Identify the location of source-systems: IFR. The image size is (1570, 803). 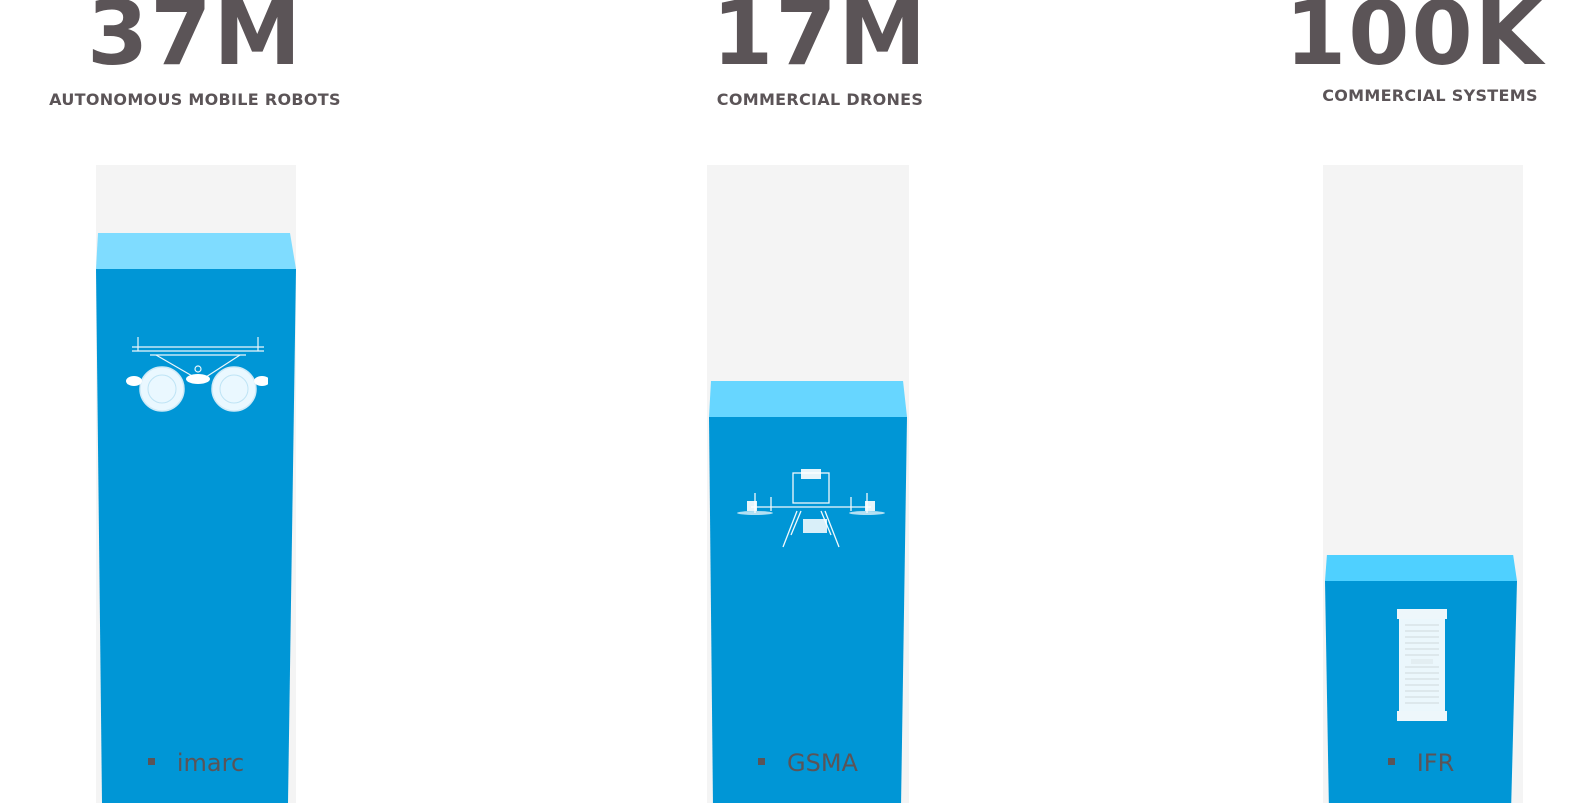
(1421, 763).